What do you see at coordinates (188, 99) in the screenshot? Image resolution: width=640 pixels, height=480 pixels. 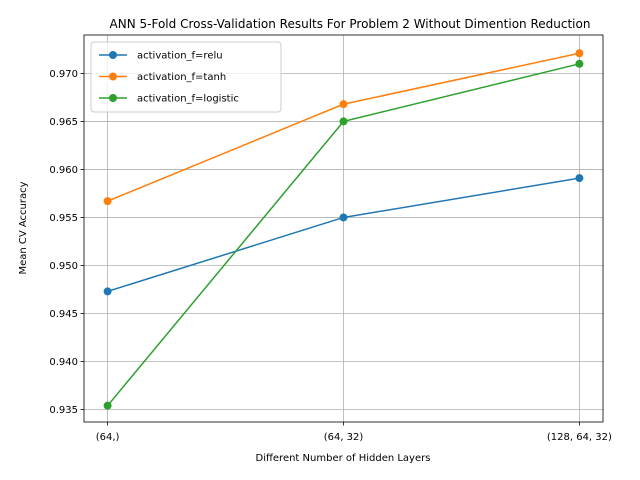 I see `legend-label: activation_f=logistic` at bounding box center [188, 99].